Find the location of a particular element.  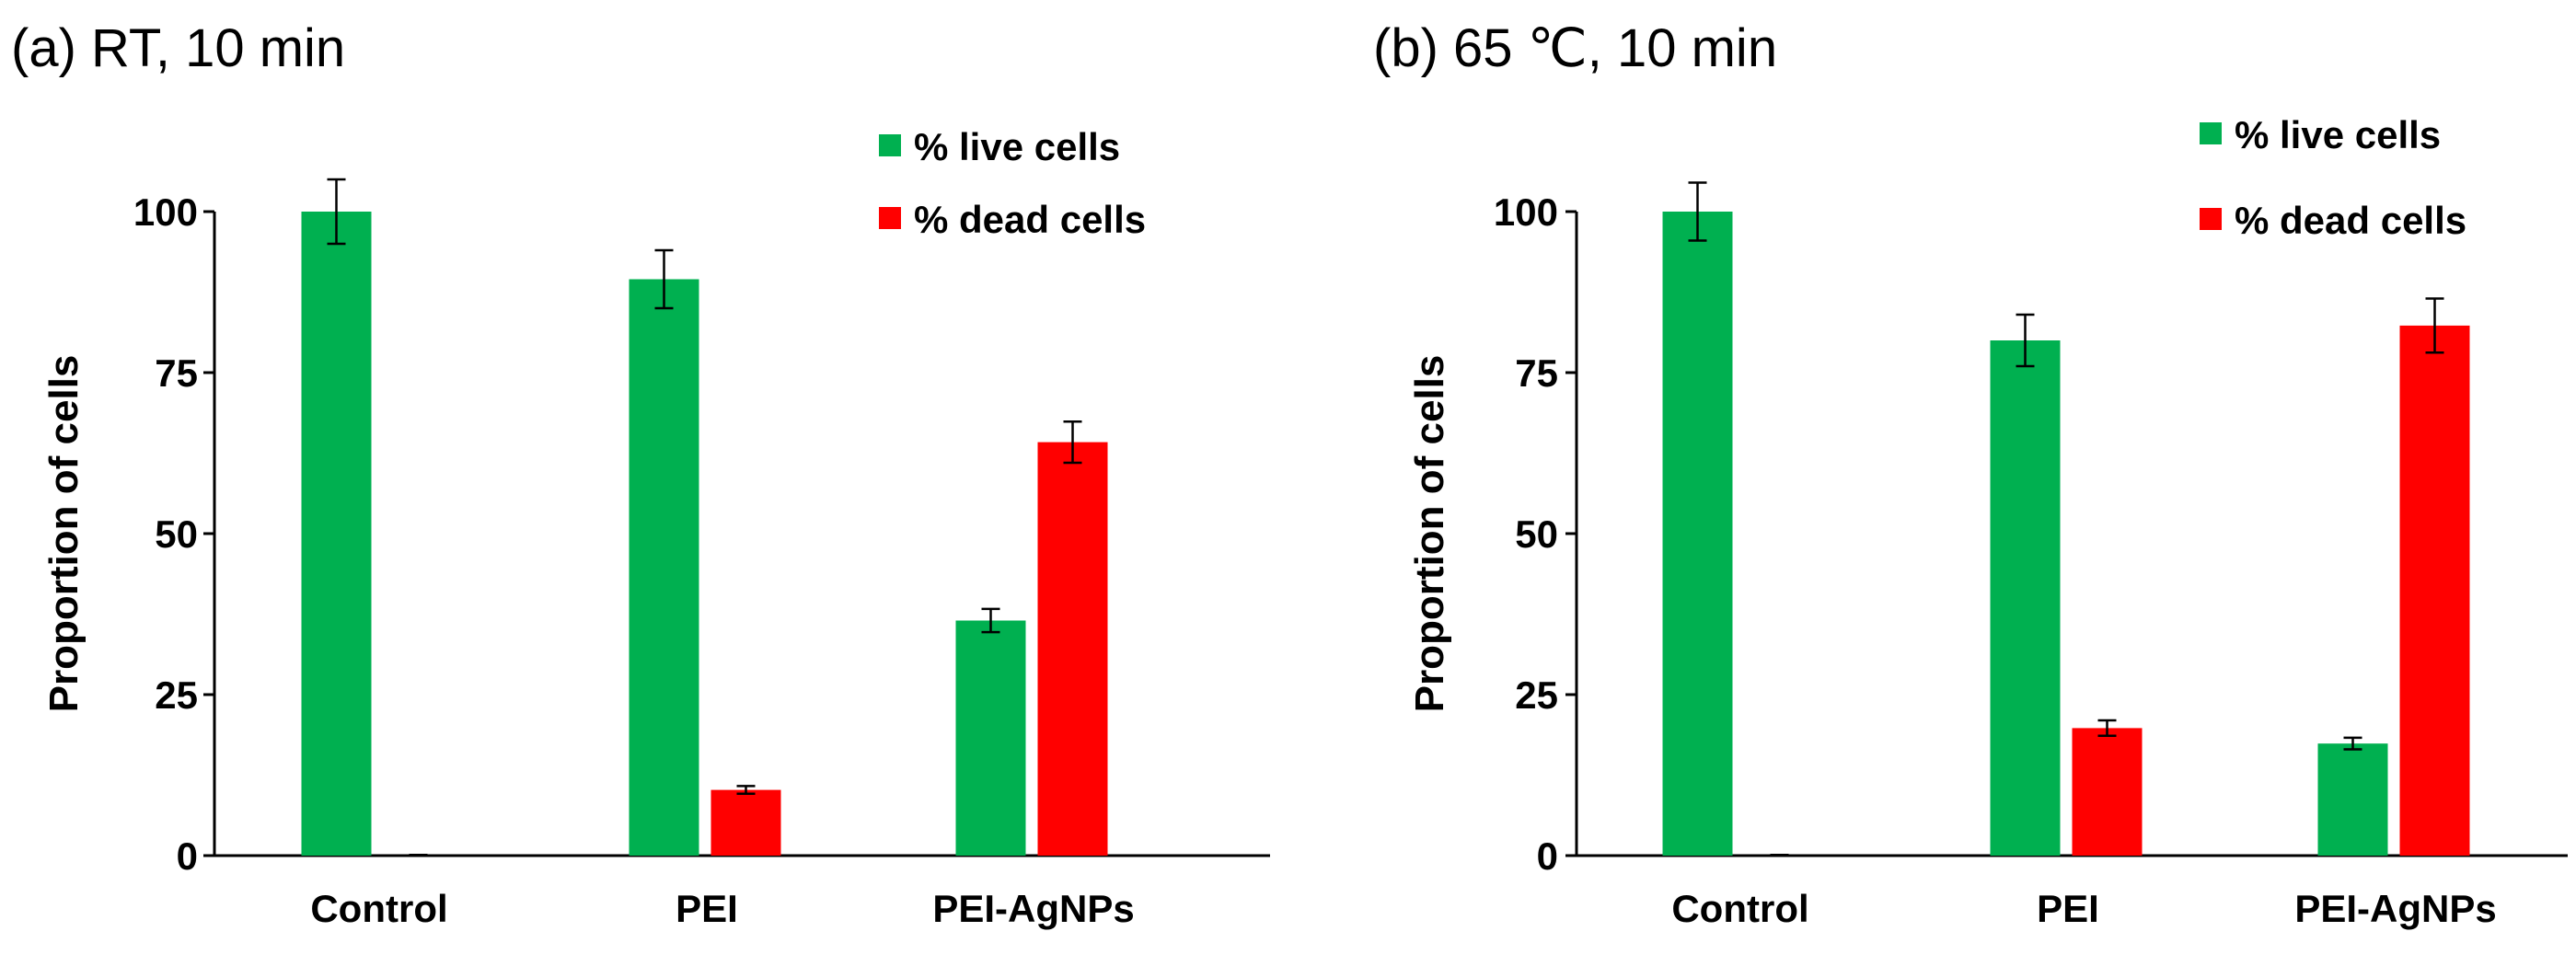

chart-title: (a) RT, 10 min is located at coordinates (178, 48).